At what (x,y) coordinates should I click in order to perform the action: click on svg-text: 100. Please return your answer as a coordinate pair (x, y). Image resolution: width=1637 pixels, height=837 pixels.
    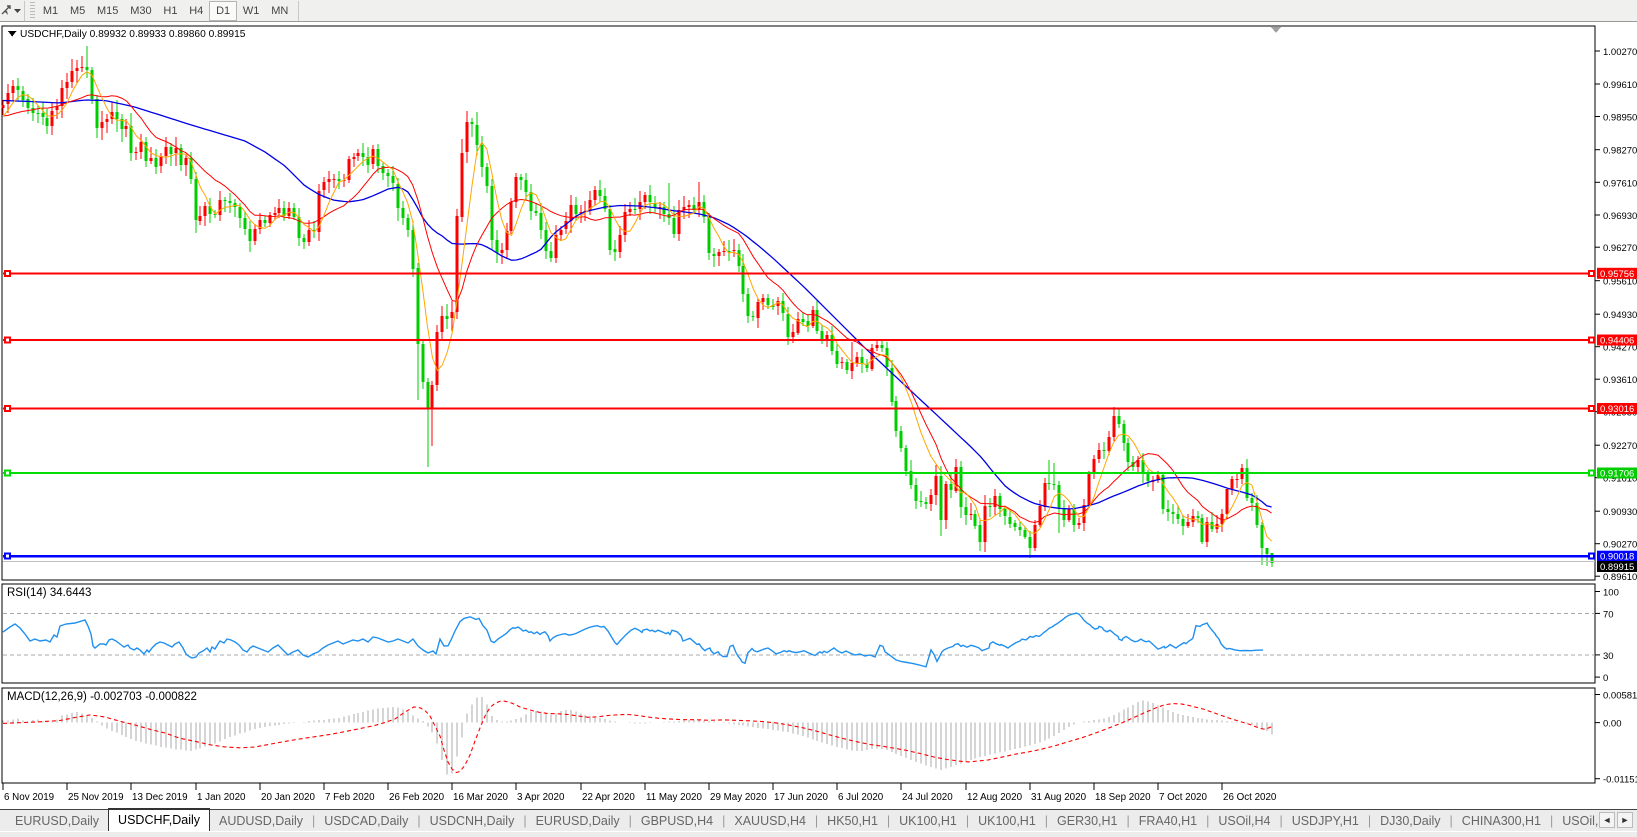
    Looking at the image, I should click on (1611, 593).